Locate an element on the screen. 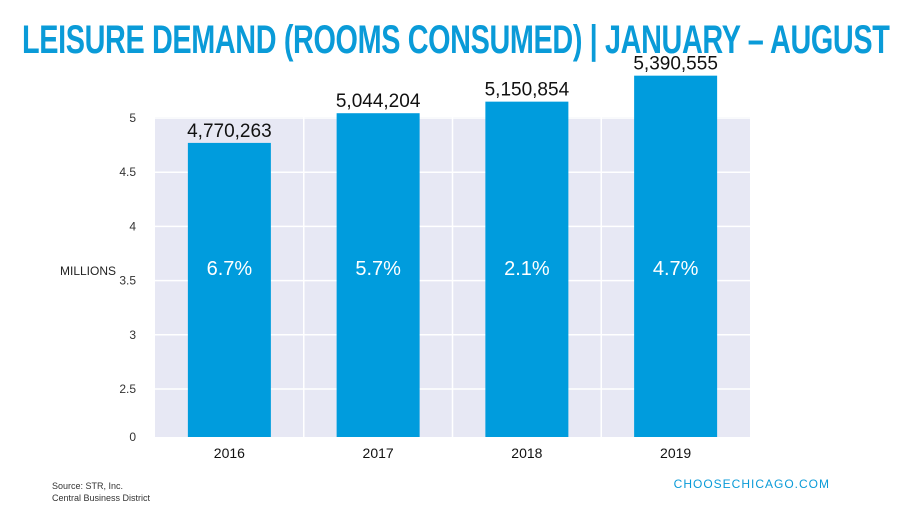 The height and width of the screenshot is (506, 900). bar-2016 is located at coordinates (229, 289).